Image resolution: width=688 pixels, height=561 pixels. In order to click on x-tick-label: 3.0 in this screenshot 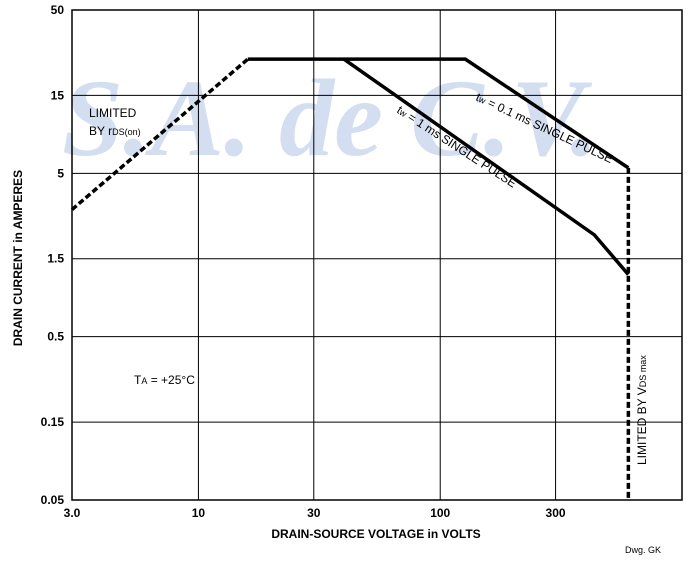, I will do `click(72, 513)`.